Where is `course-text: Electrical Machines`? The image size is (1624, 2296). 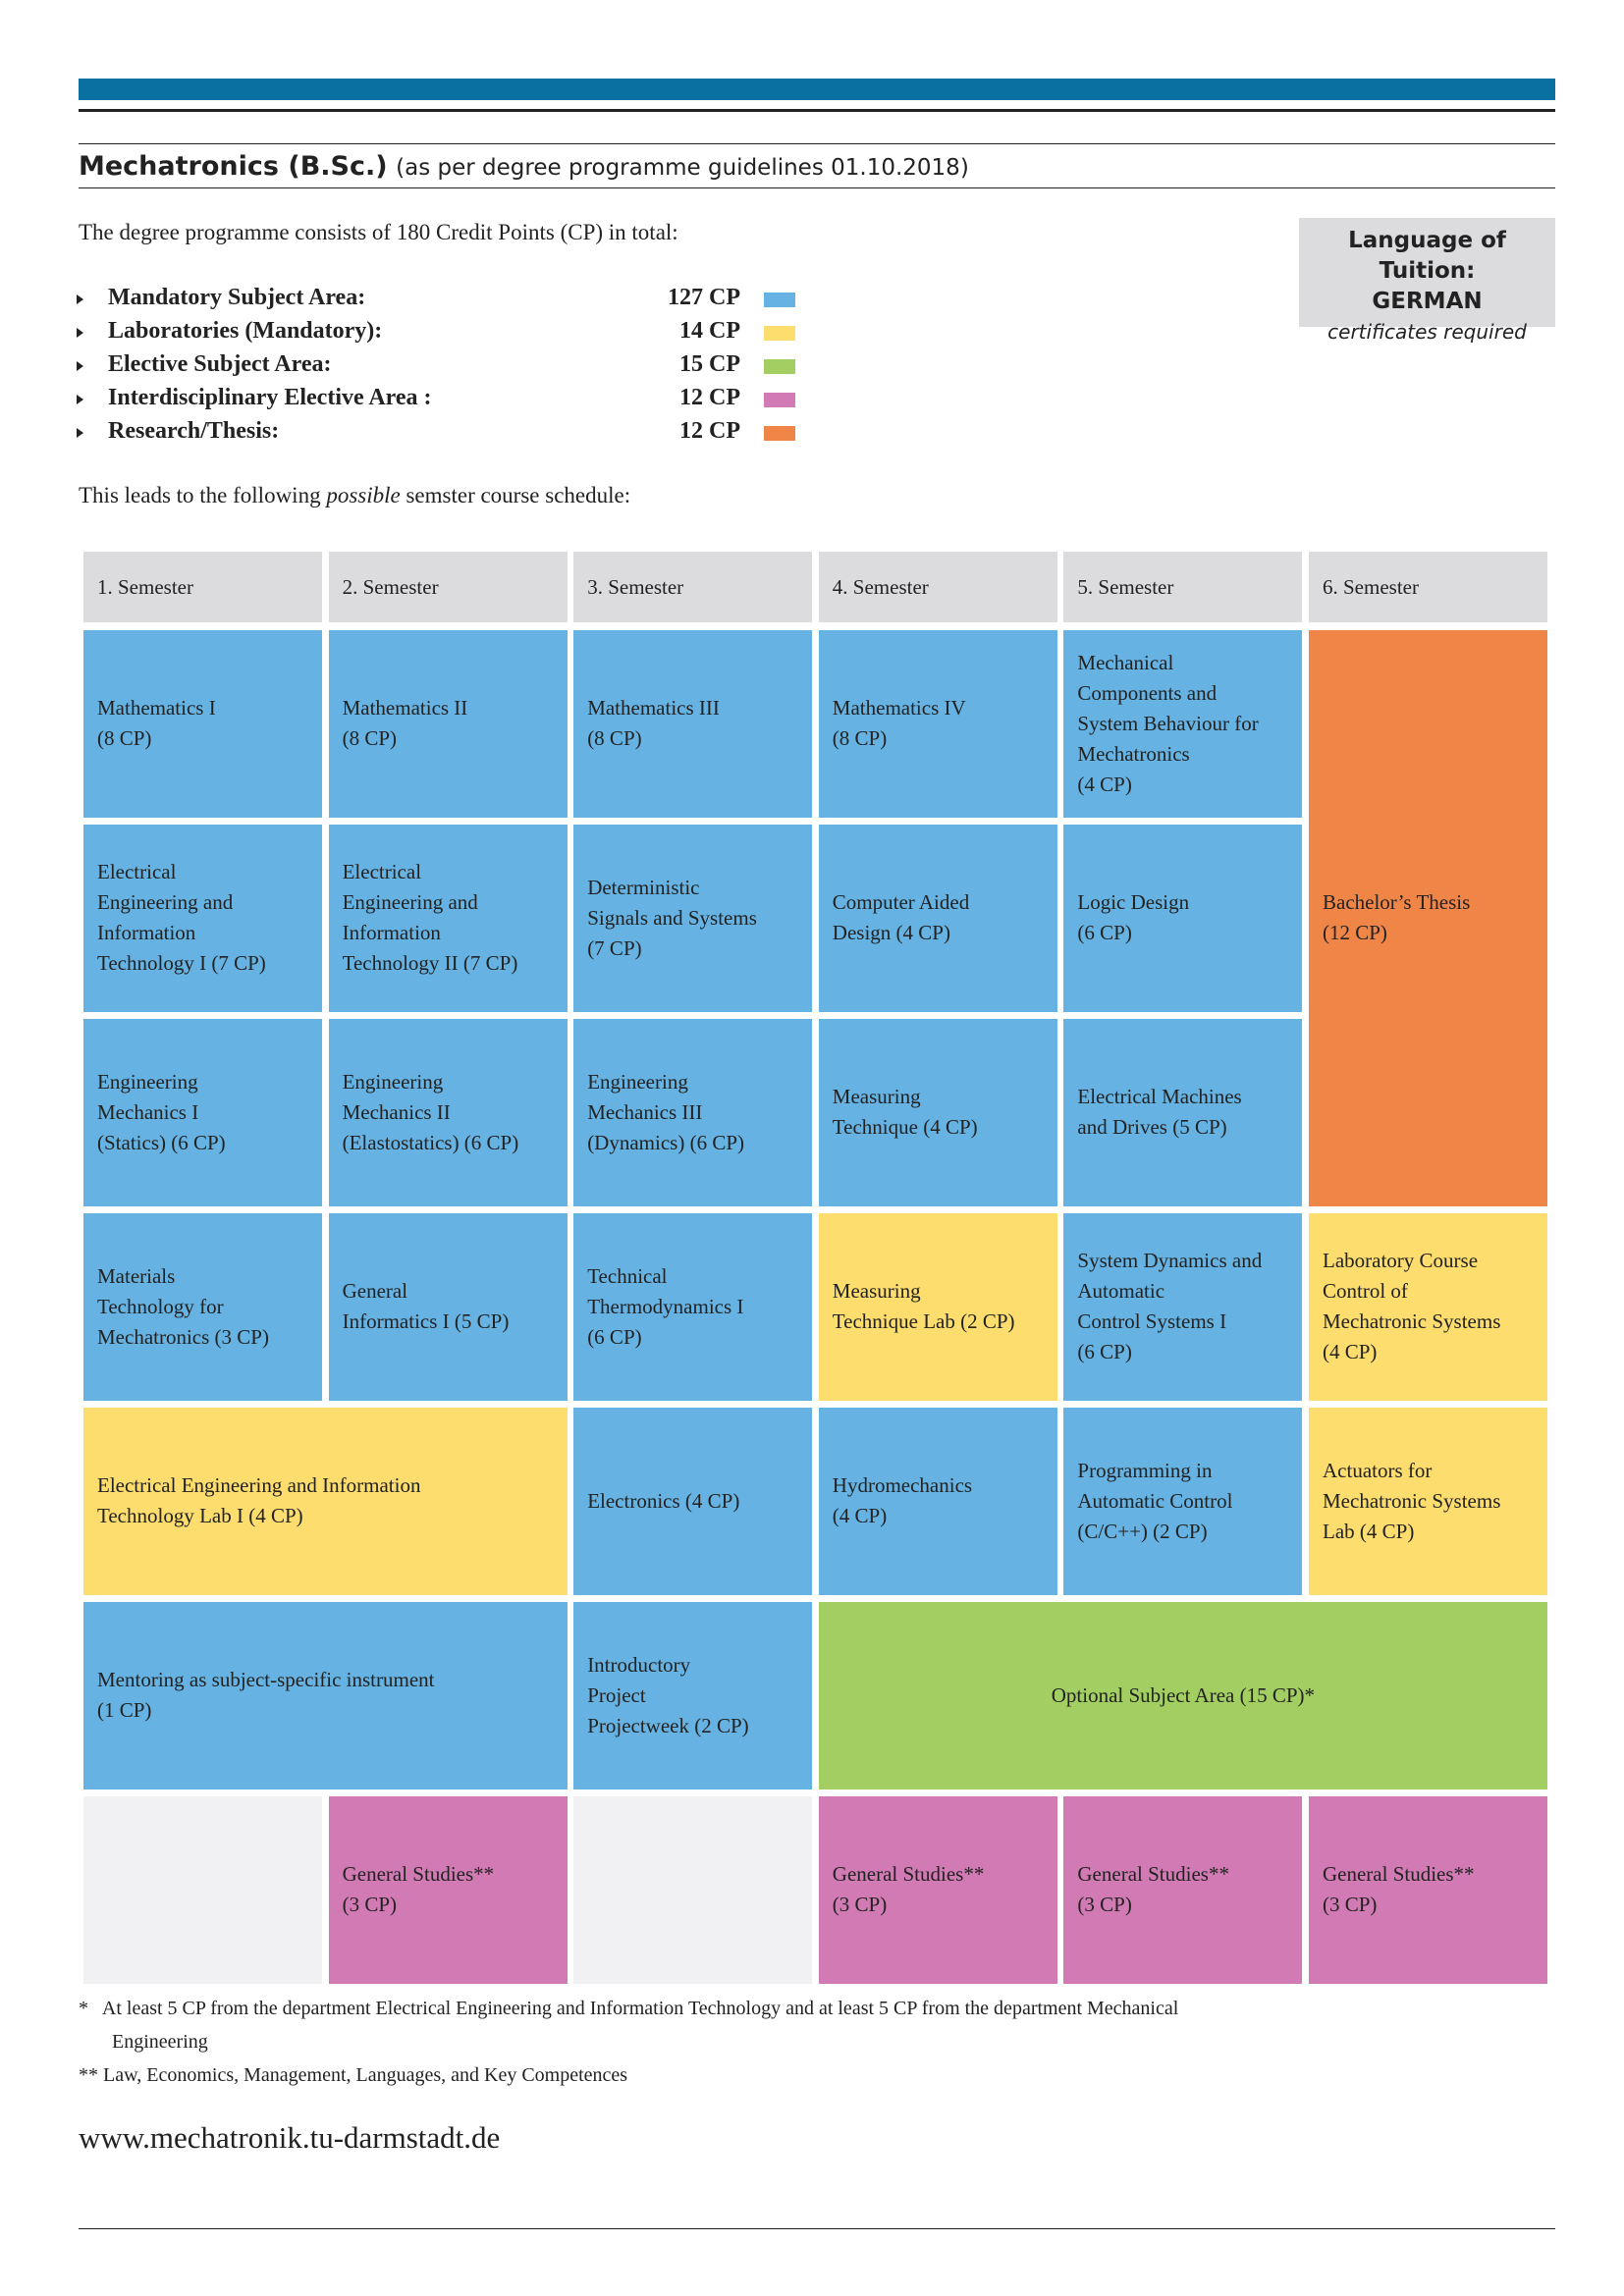
course-text: Electrical Machines is located at coordinates (1159, 1097).